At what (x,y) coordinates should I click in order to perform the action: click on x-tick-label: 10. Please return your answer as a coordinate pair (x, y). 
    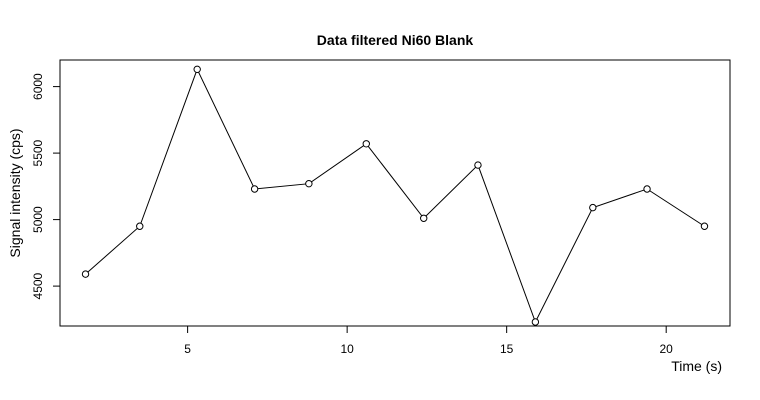
    Looking at the image, I should click on (347, 349).